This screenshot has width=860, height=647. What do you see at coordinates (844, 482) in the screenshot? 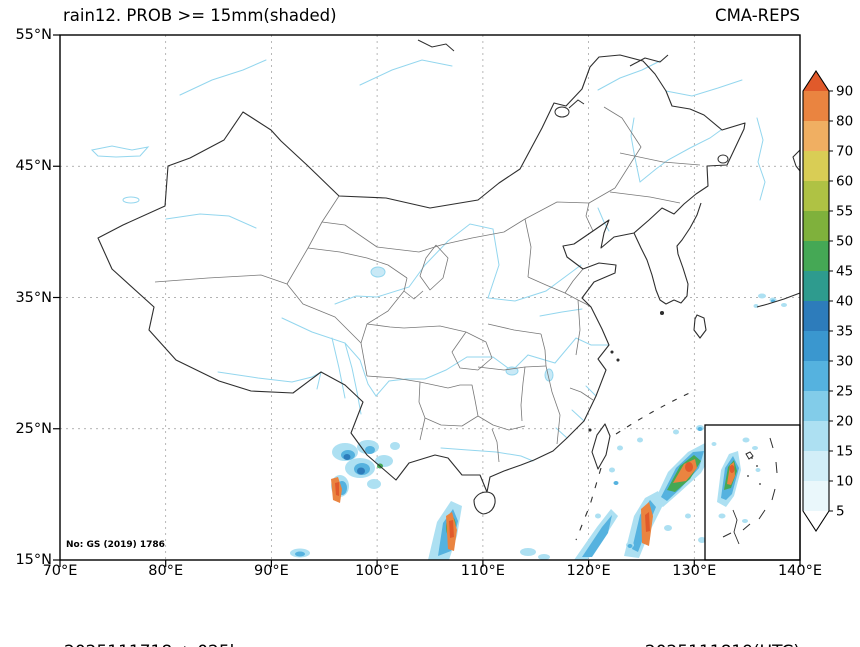
I see `colorbar-tick-label: 10` at bounding box center [844, 482].